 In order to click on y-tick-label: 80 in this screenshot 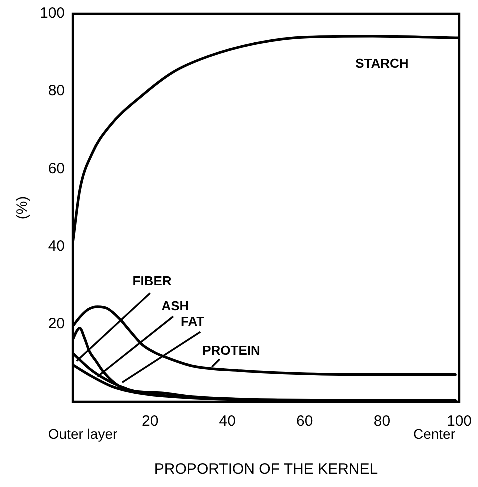, I will do `click(57, 91)`.